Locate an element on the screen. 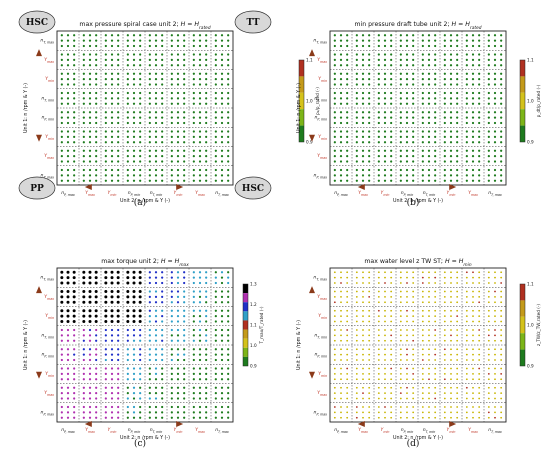  colorbar-tick: 1.0 is located at coordinates (530, 325).